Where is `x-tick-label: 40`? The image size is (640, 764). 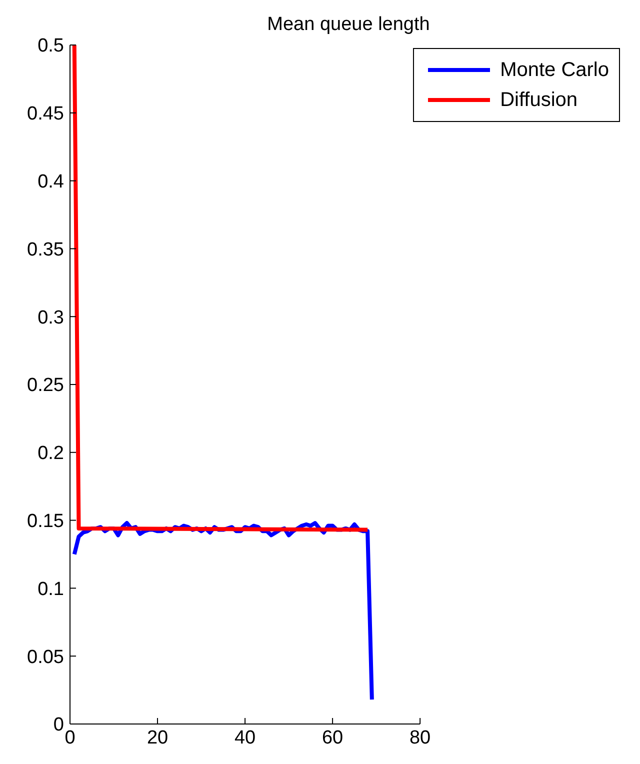 x-tick-label: 40 is located at coordinates (245, 737).